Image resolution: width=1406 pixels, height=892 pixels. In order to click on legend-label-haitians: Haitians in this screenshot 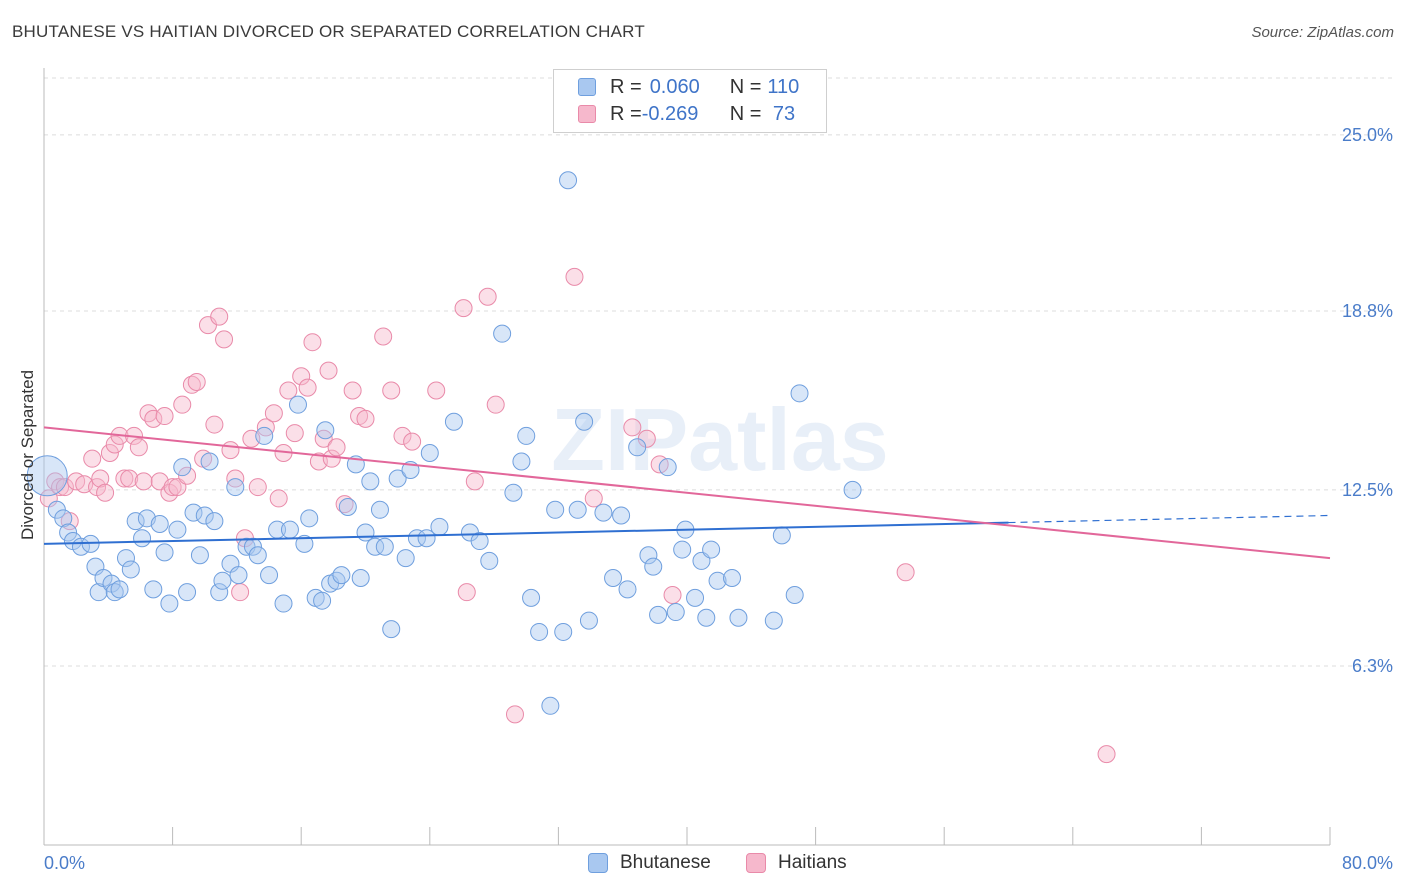, I will do `click(812, 862)`.